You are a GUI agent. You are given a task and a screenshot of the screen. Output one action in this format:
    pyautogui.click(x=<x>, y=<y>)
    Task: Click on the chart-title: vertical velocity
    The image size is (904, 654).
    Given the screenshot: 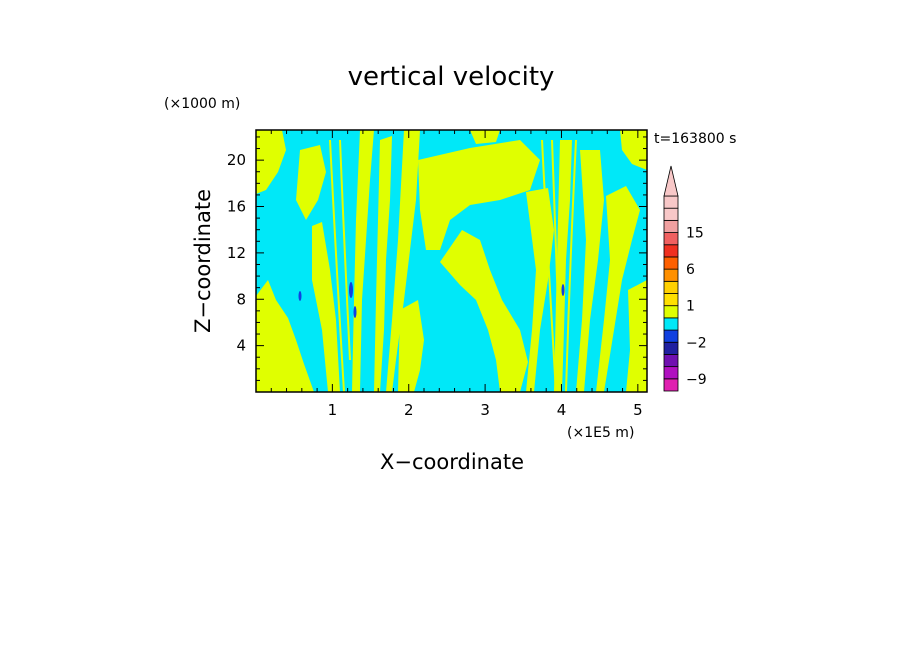 What is the action you would take?
    pyautogui.click(x=451, y=77)
    